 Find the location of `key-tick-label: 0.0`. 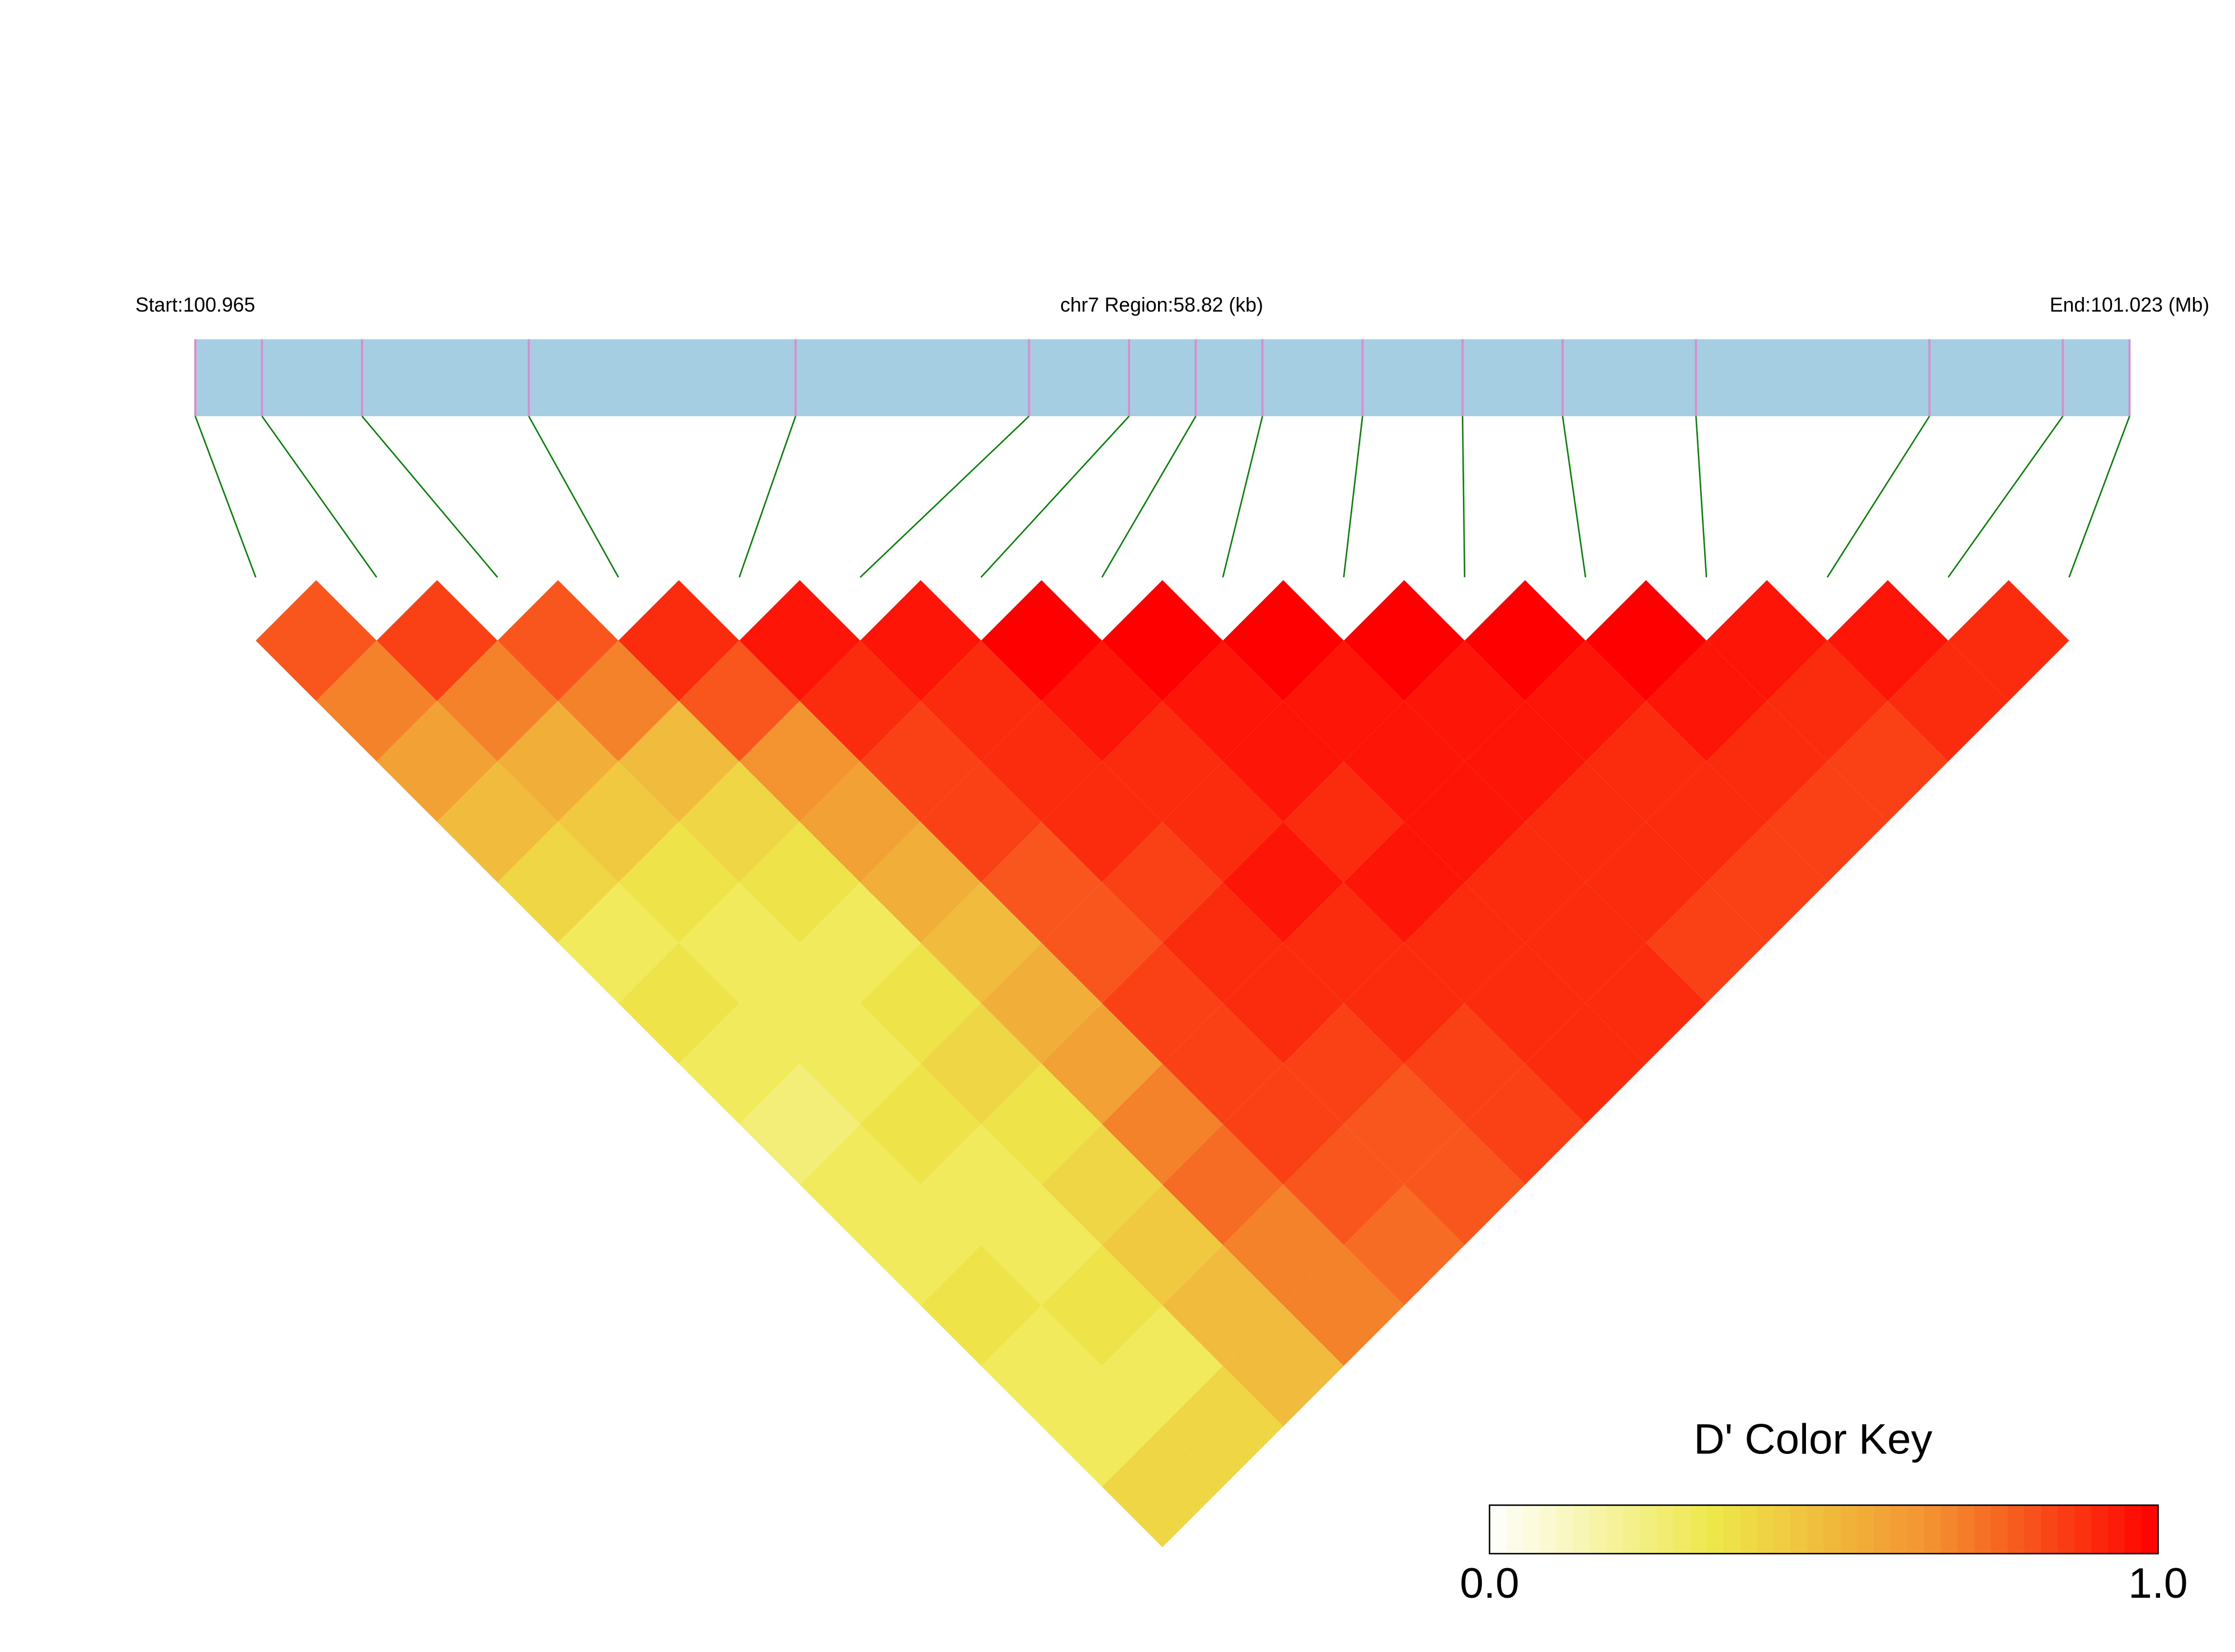

key-tick-label: 0.0 is located at coordinates (1489, 1584).